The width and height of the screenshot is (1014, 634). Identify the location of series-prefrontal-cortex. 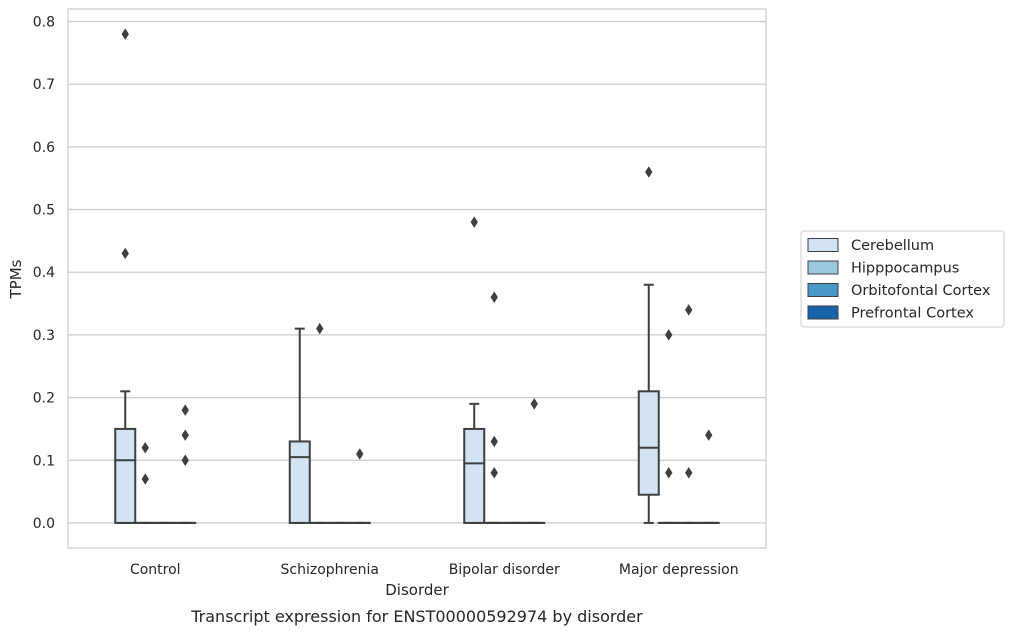
(447, 461).